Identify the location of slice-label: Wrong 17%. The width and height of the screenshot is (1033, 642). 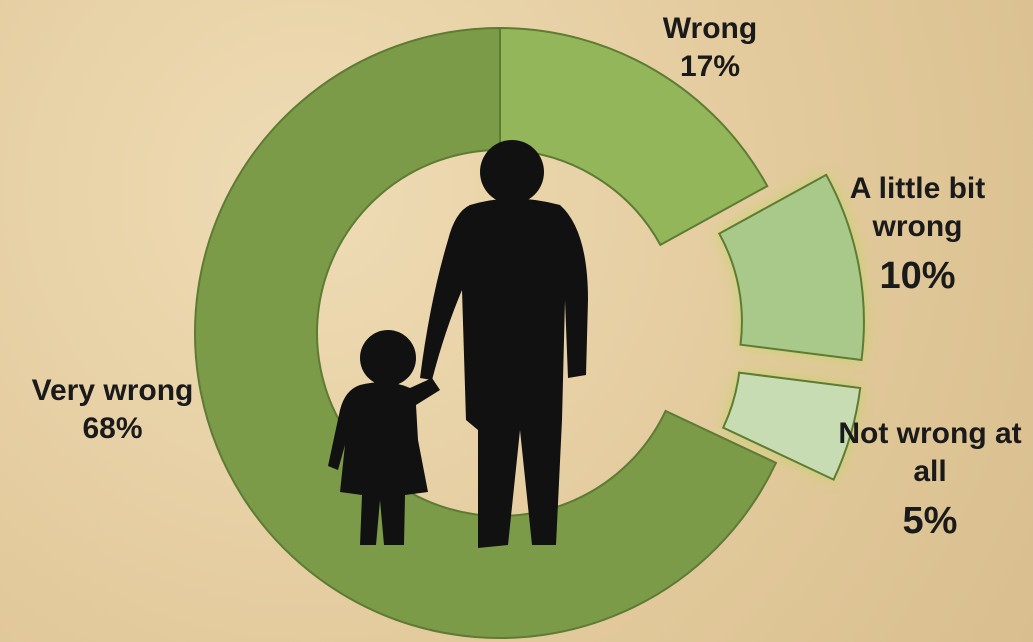
(710, 47).